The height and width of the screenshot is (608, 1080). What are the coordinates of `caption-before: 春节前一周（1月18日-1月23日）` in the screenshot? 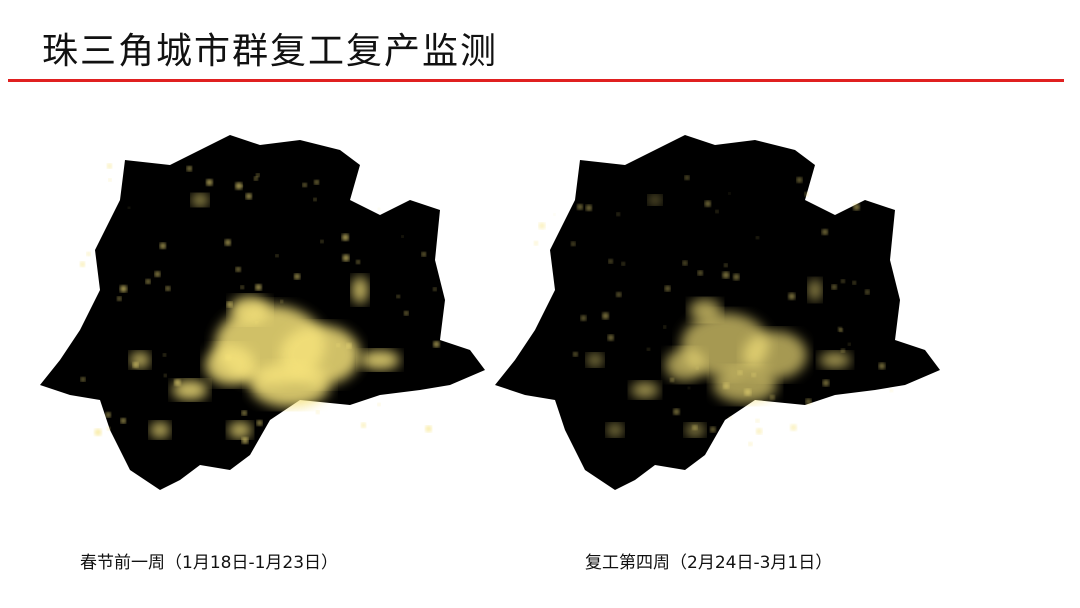 It's located at (209, 563).